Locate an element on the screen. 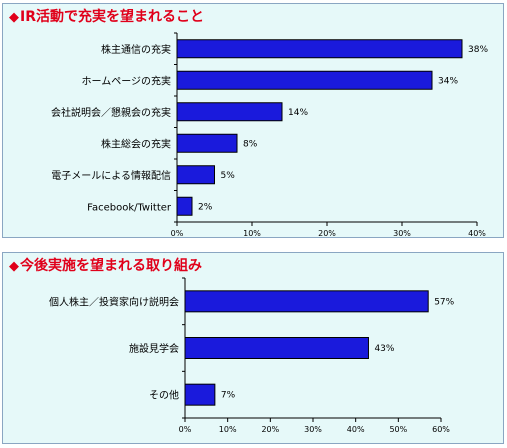 The height and width of the screenshot is (448, 507). data-label: 43% is located at coordinates (384, 349).